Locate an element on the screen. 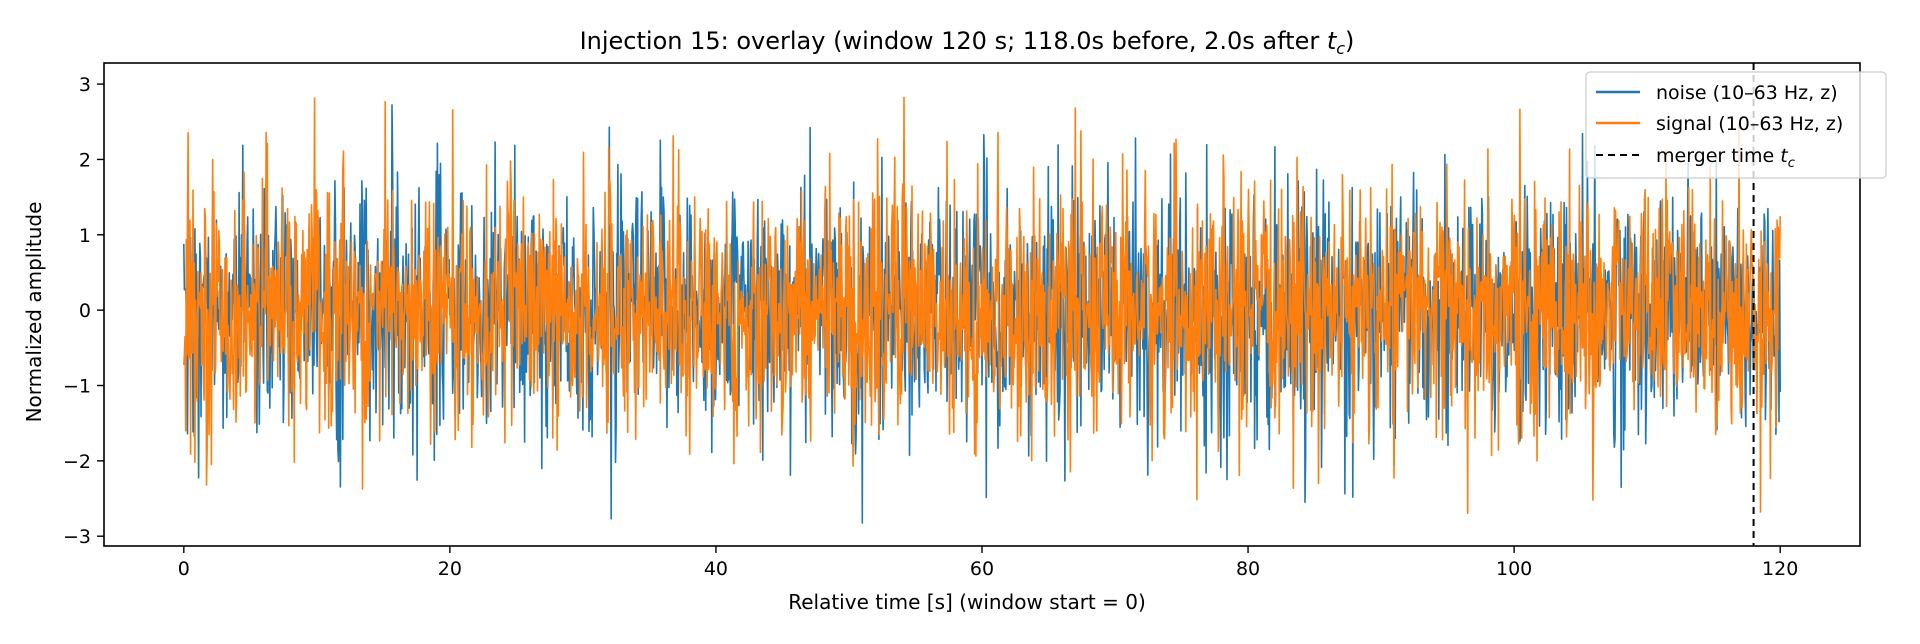  legend-label-signal: signal (10–63 Hz, z) is located at coordinates (1749, 124).